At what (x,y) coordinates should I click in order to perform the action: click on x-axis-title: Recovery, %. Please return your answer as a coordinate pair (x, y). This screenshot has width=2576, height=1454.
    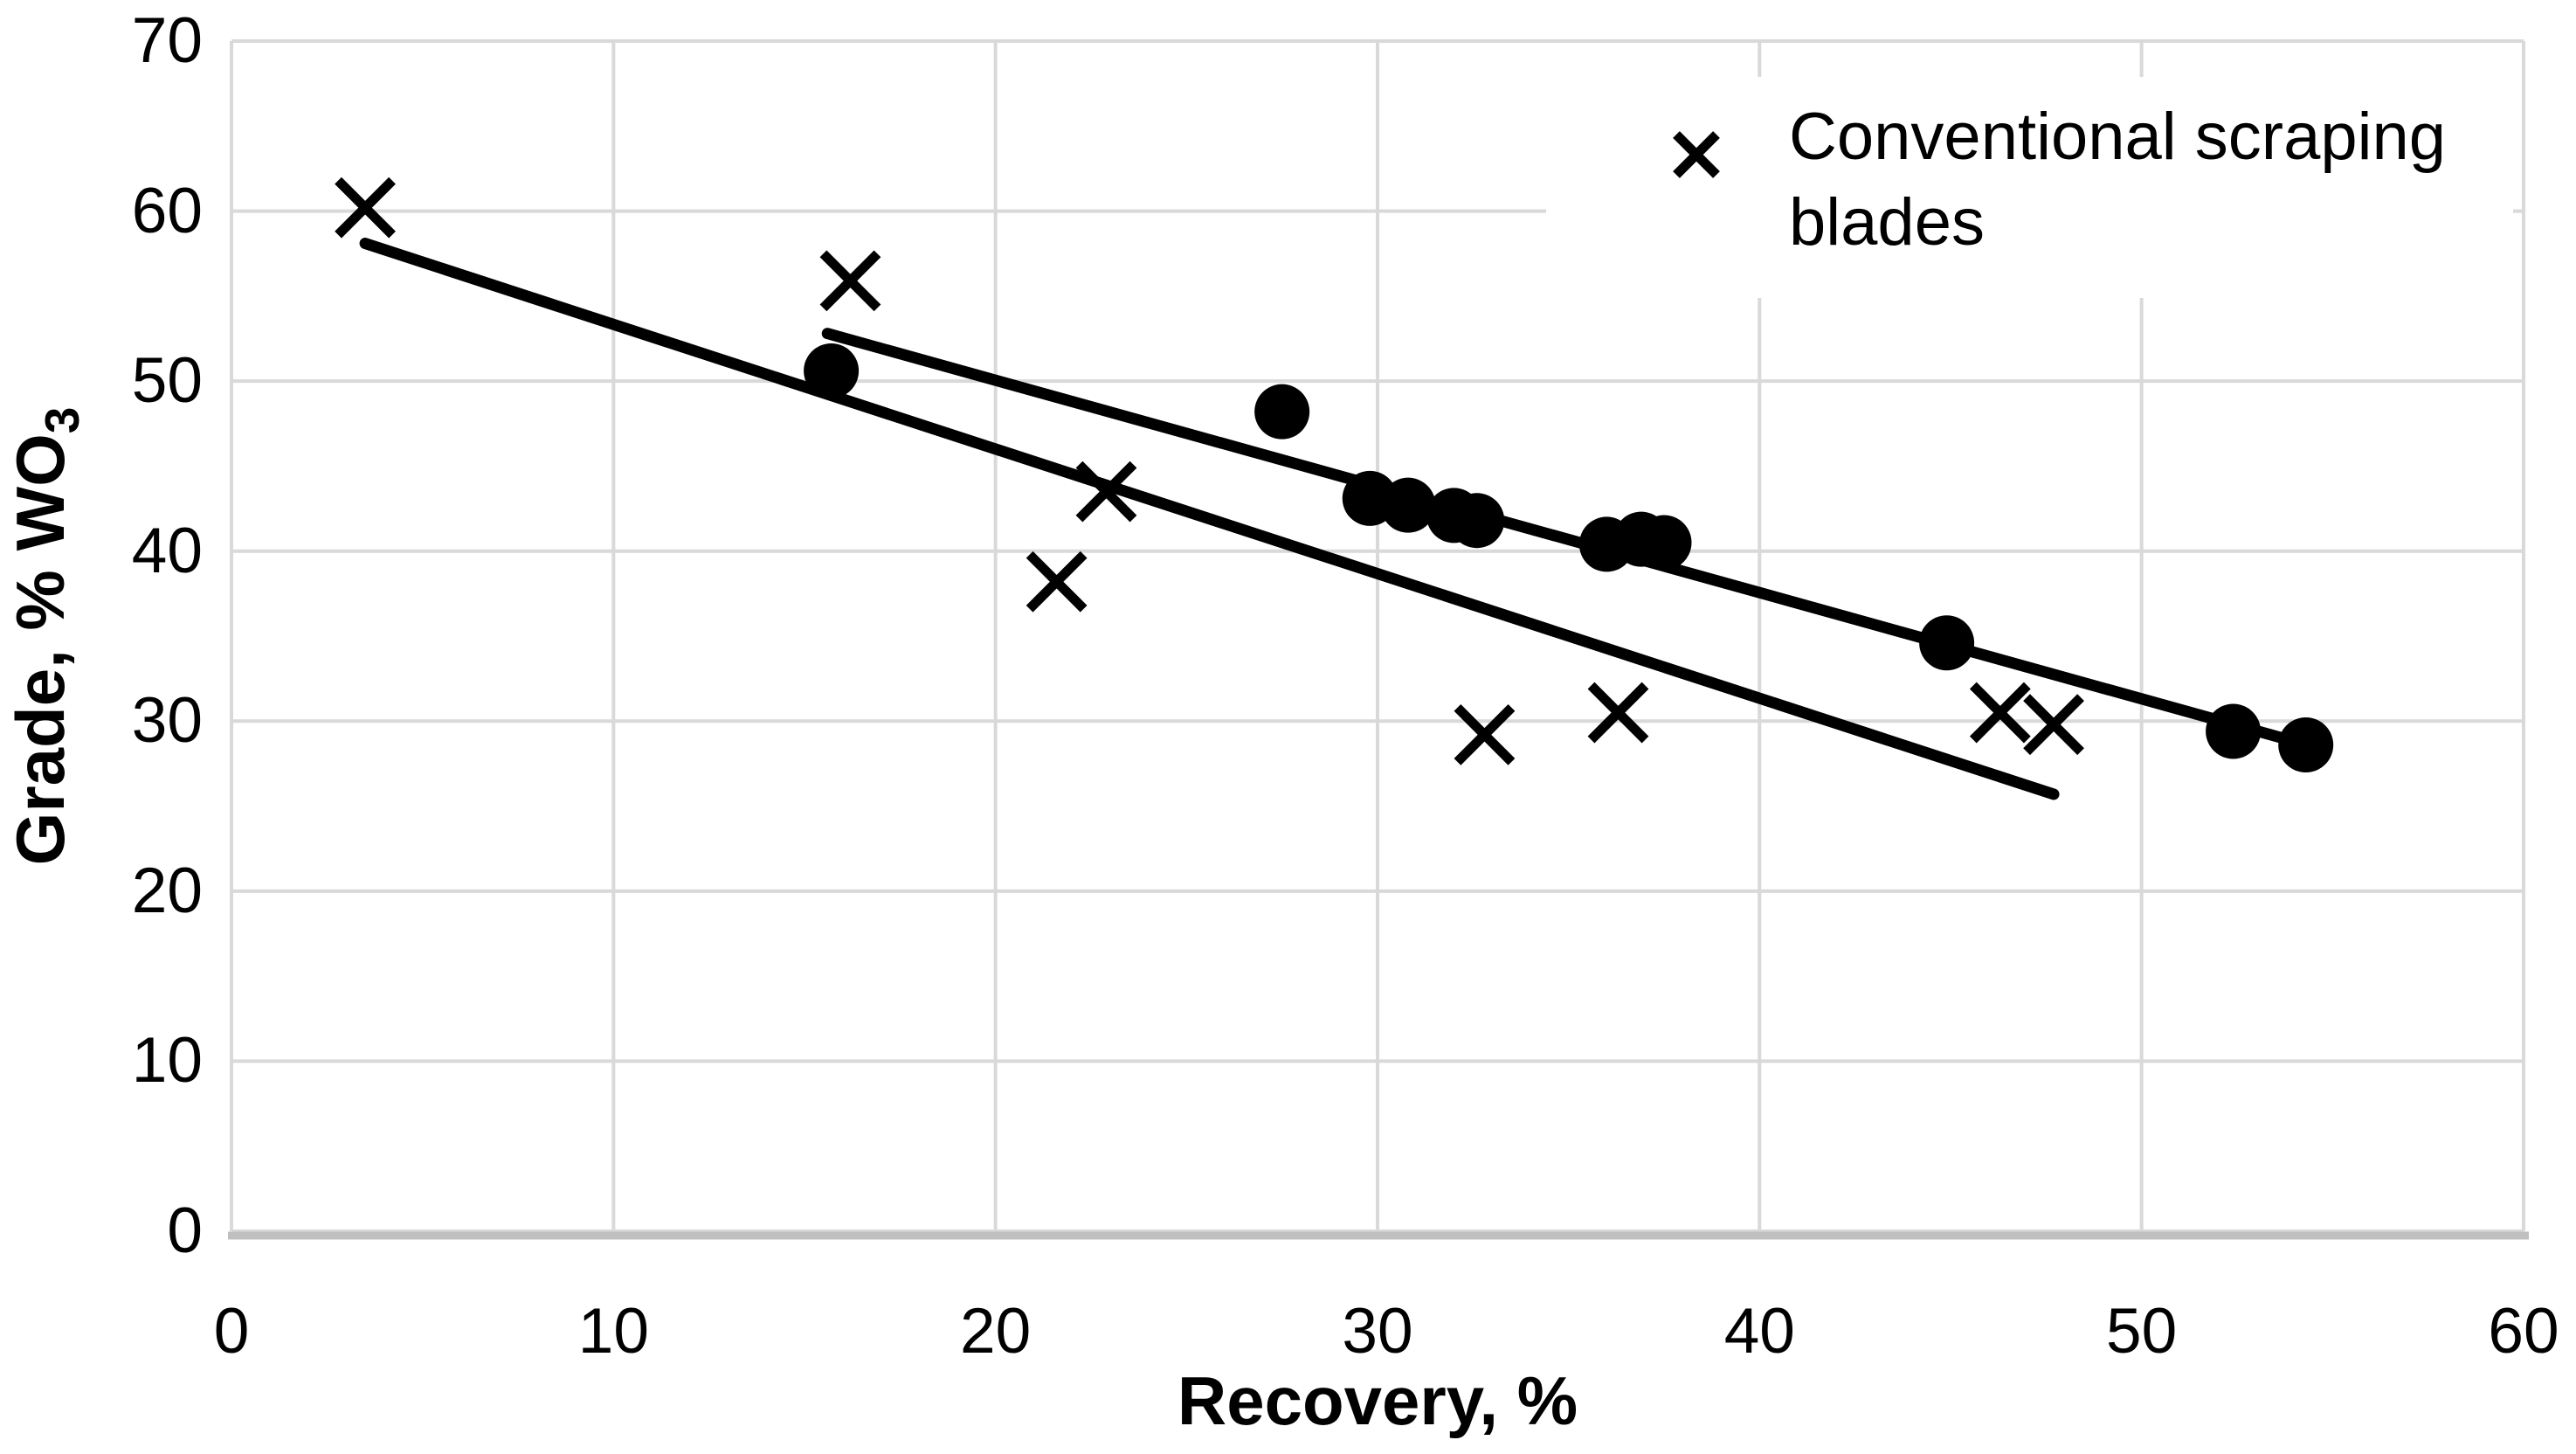
    Looking at the image, I should click on (1377, 1400).